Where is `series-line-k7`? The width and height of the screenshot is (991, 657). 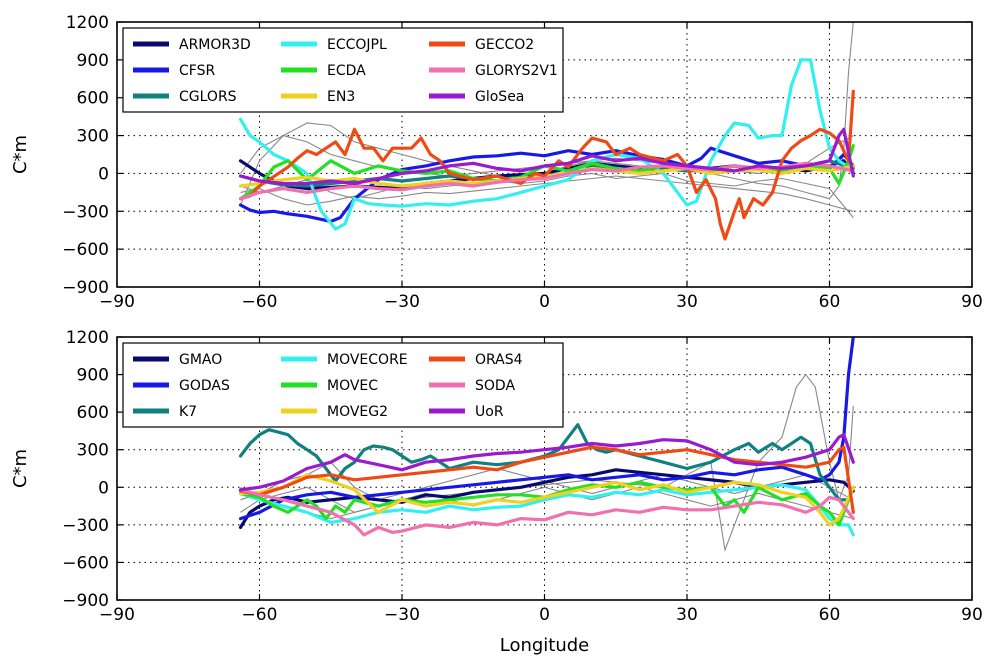
series-line-k7 is located at coordinates (544, 462).